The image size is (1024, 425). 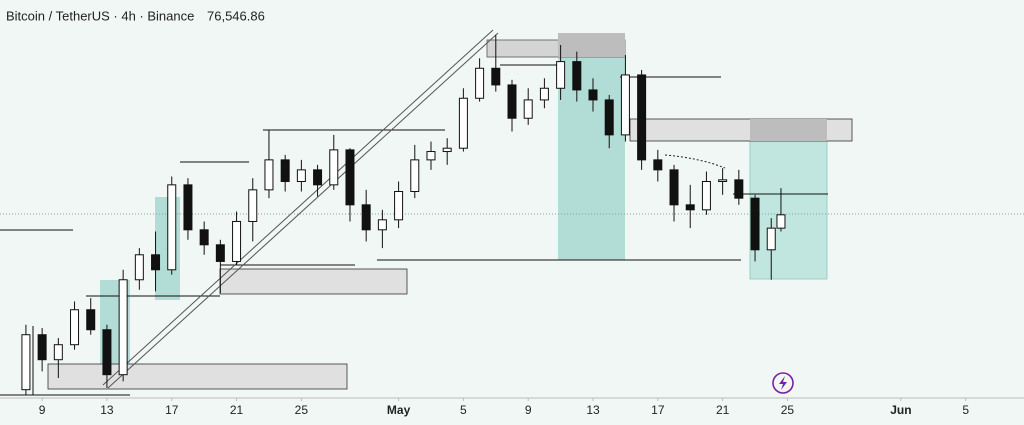 What do you see at coordinates (399, 410) in the screenshot?
I see `x-tick-label: May` at bounding box center [399, 410].